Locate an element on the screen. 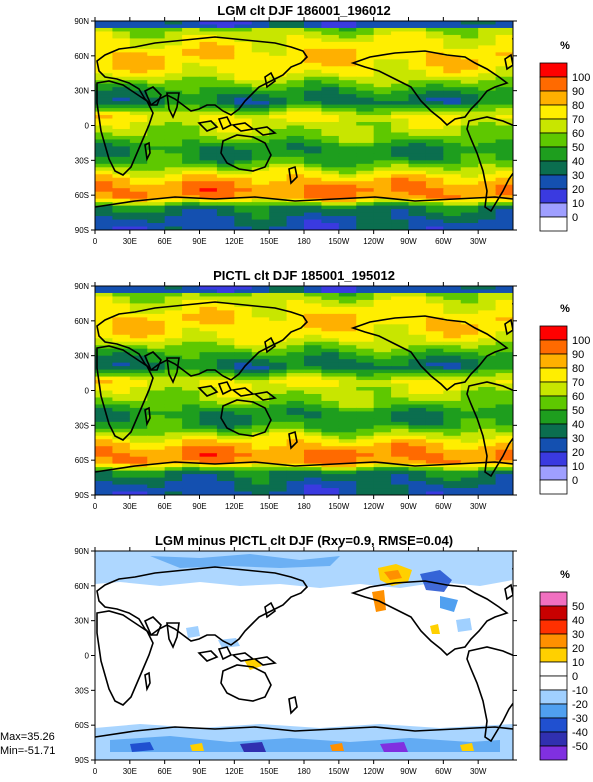 The height and width of the screenshot is (782, 593). colorbar-box is located at coordinates (553, 168).